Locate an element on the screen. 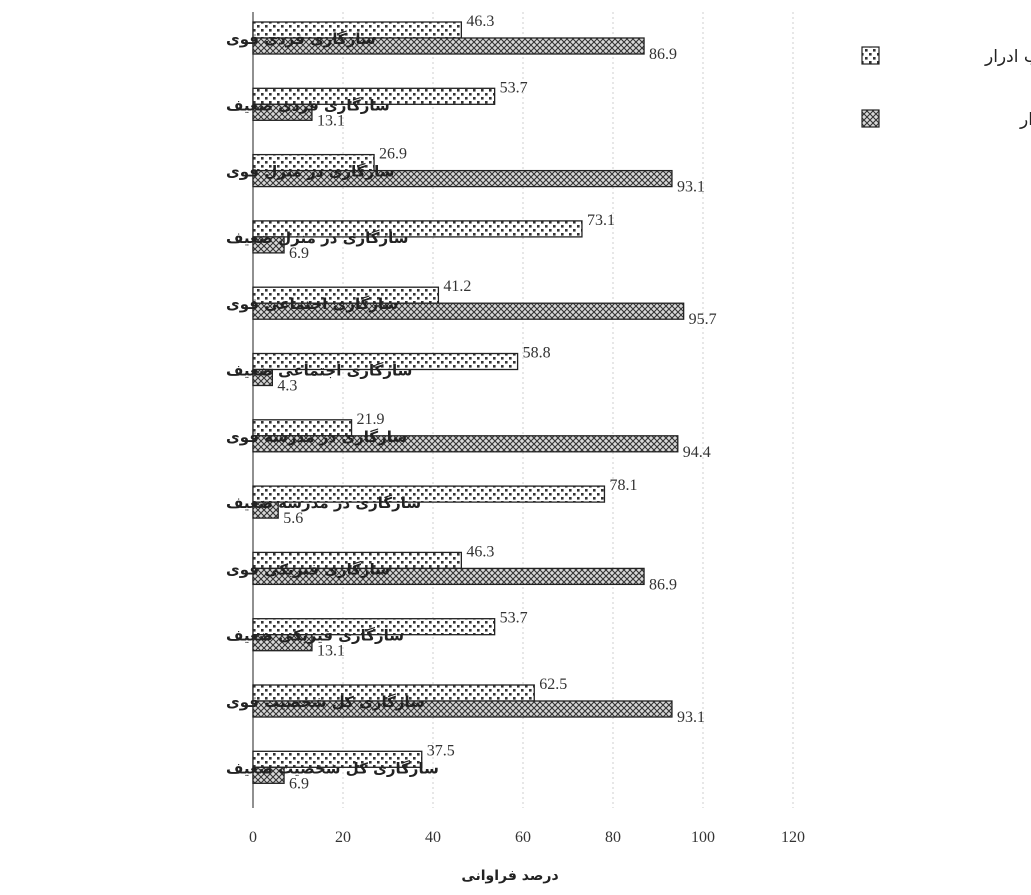 The width and height of the screenshot is (1031, 895). legend-label-non-enuresis: غیر شب ادرار is located at coordinates (1025, 120).